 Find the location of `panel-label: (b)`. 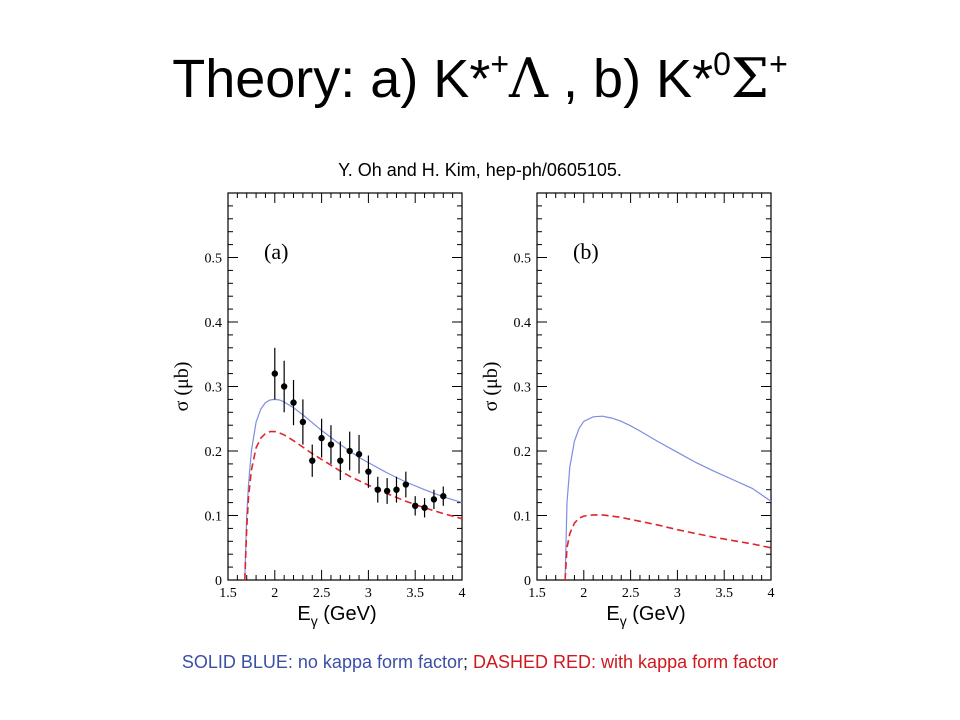

panel-label: (b) is located at coordinates (586, 251).